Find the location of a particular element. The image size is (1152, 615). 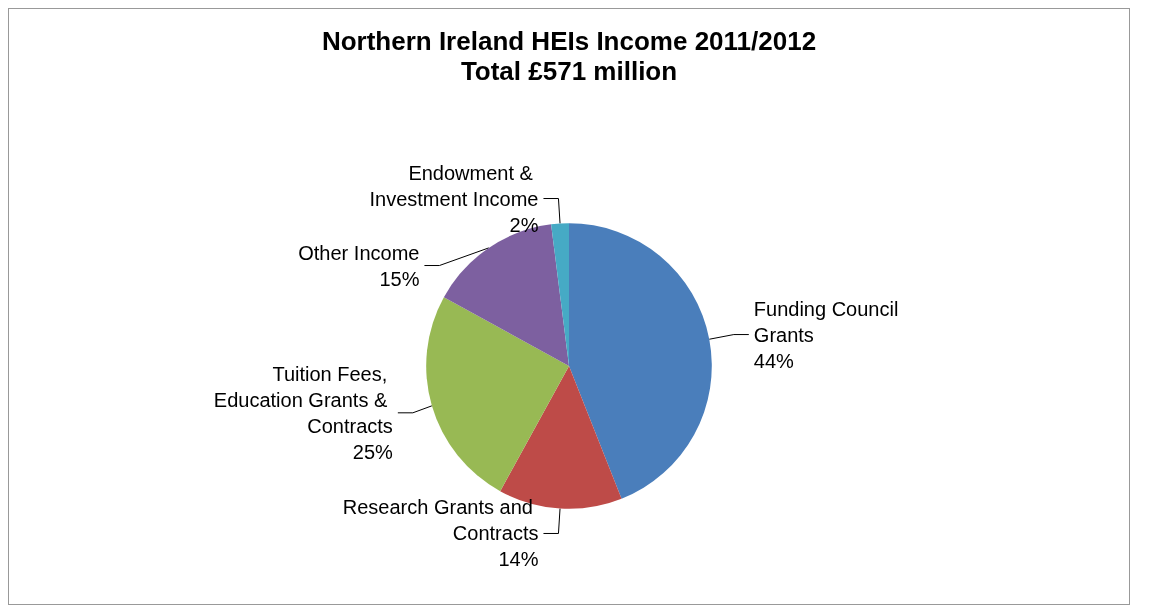

data-label: 2% is located at coordinates (524, 224).